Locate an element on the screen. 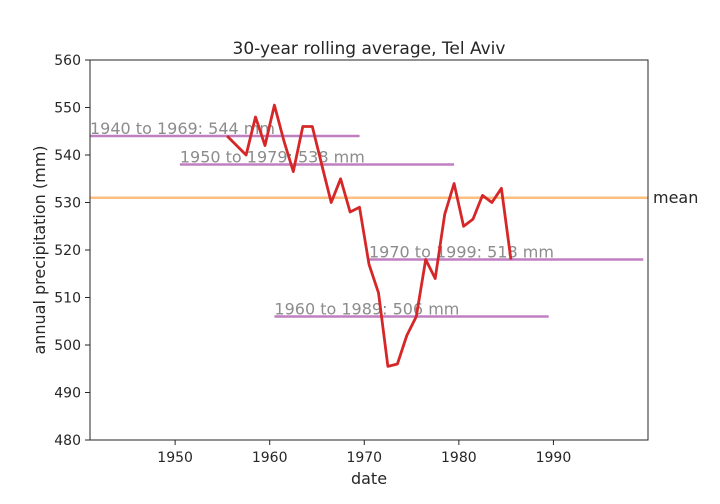 The height and width of the screenshot is (504, 720). period-label-1: 1940 to 1969: 544 mm is located at coordinates (182, 128).